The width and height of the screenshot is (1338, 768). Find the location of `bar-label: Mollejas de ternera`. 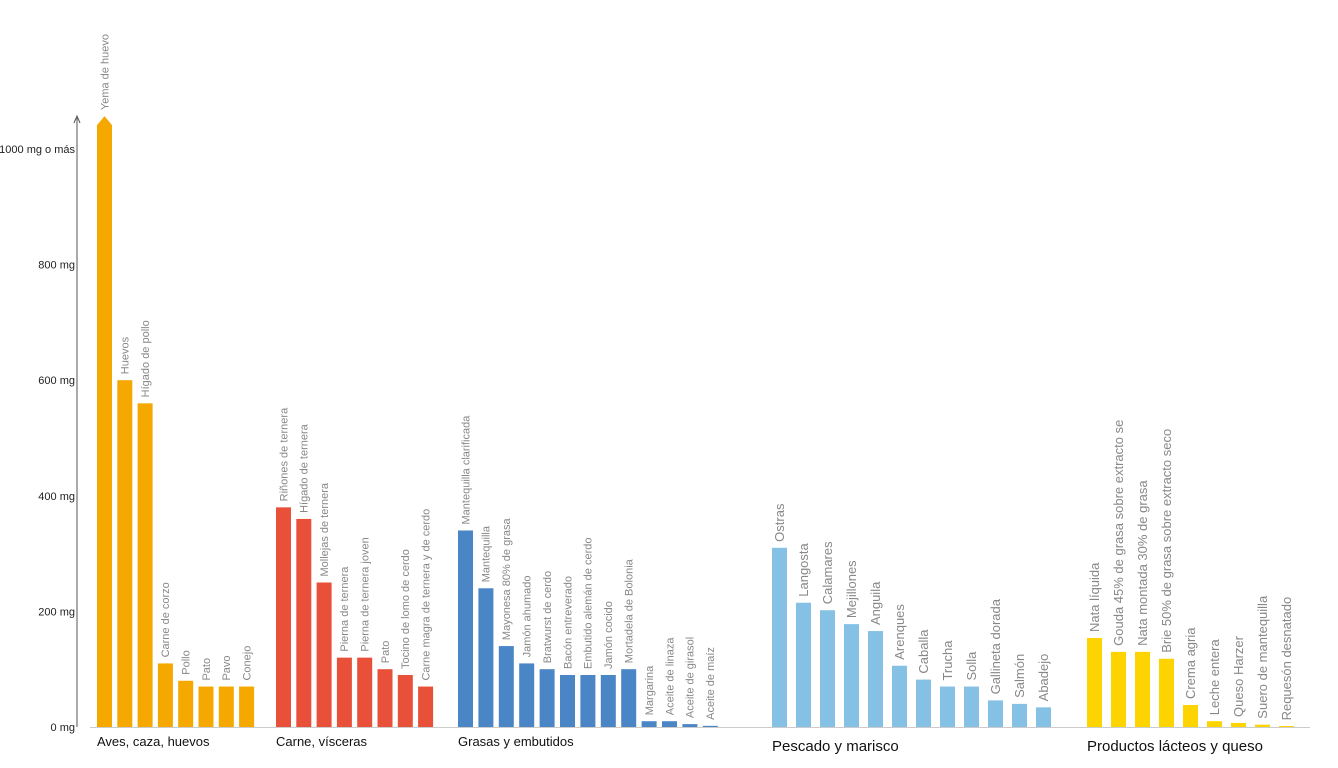

bar-label: Mollejas de ternera is located at coordinates (325, 529).